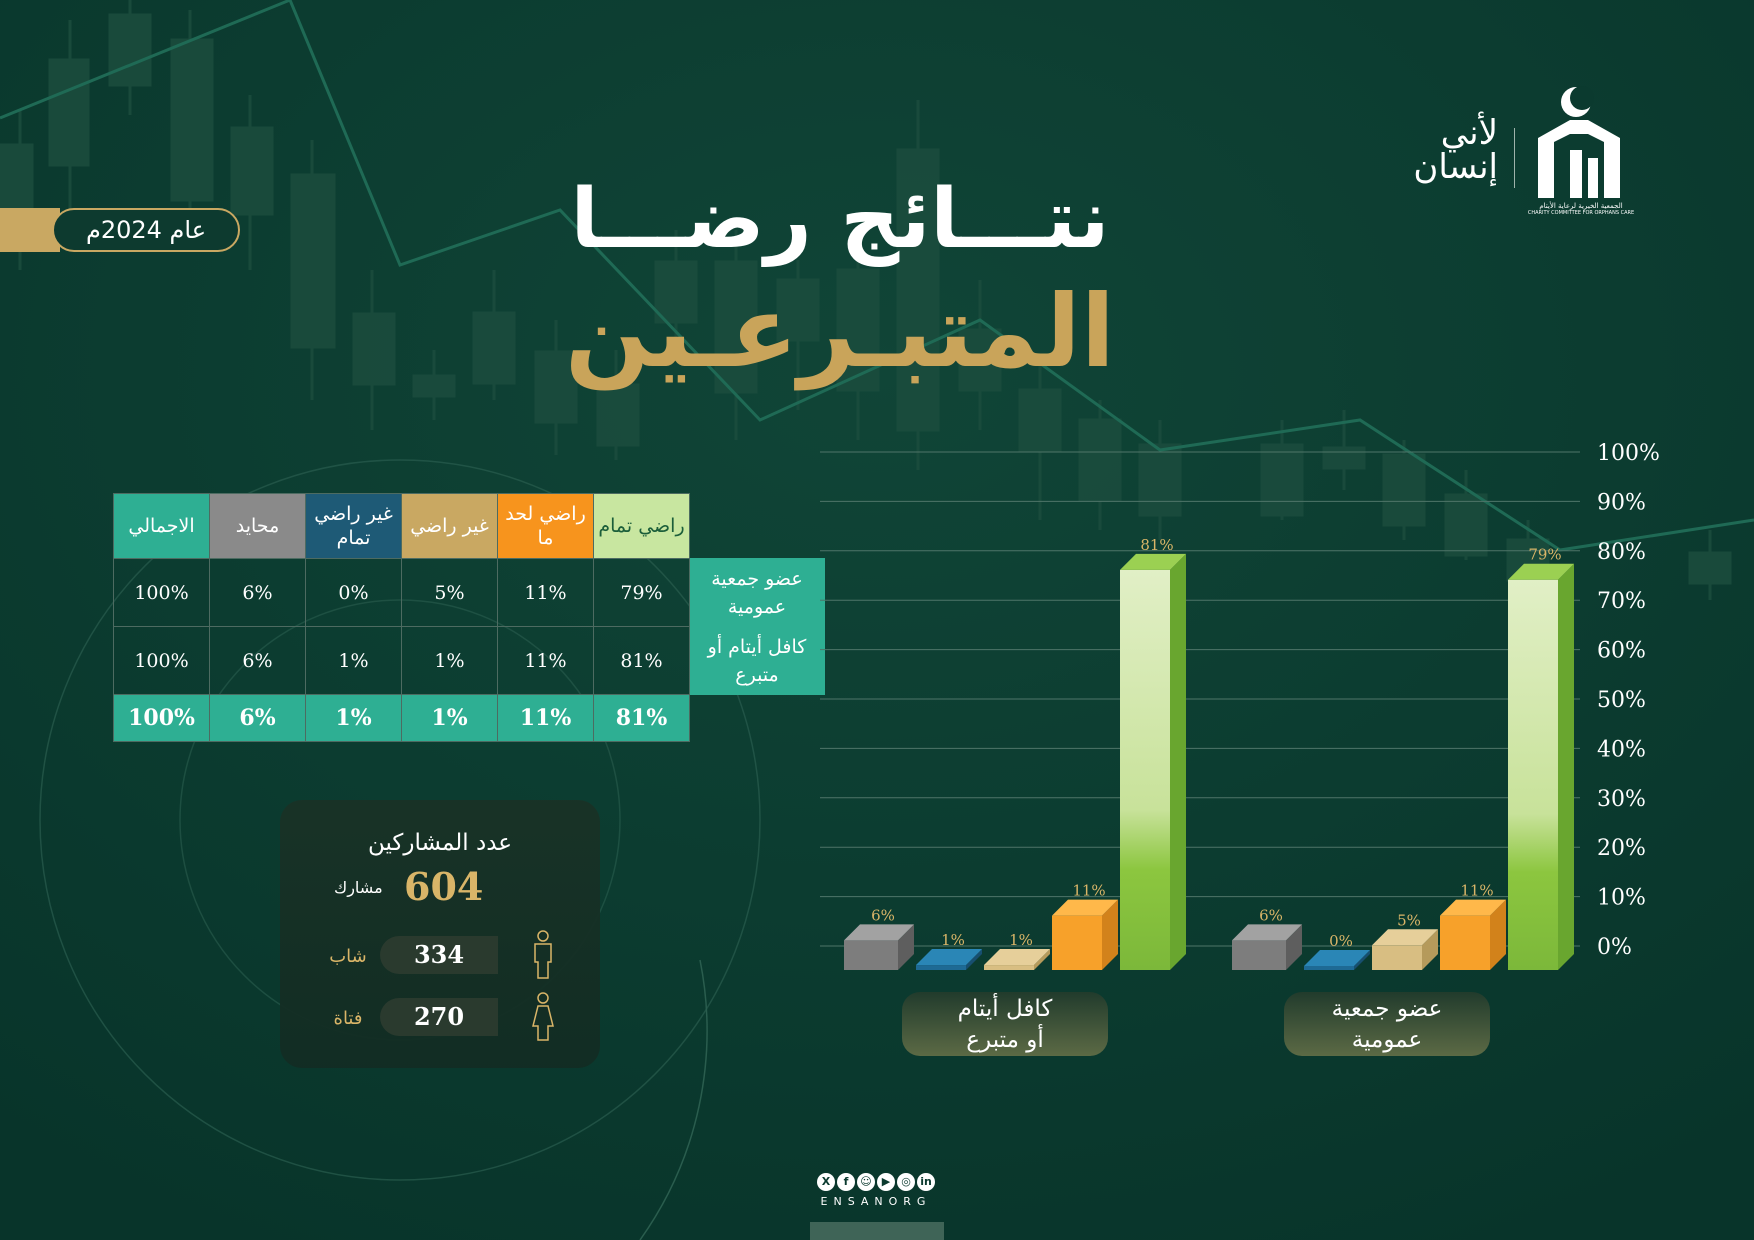 The width and height of the screenshot is (1754, 1240). What do you see at coordinates (1621, 651) in the screenshot?
I see `y-tick-label: 60%` at bounding box center [1621, 651].